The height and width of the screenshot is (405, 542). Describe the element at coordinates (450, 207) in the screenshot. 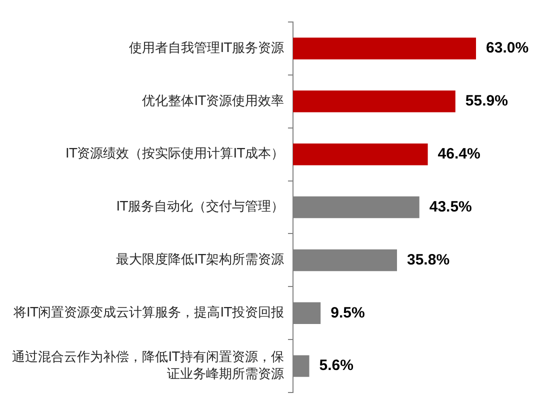

I see `data-label: 43.5%` at that location.